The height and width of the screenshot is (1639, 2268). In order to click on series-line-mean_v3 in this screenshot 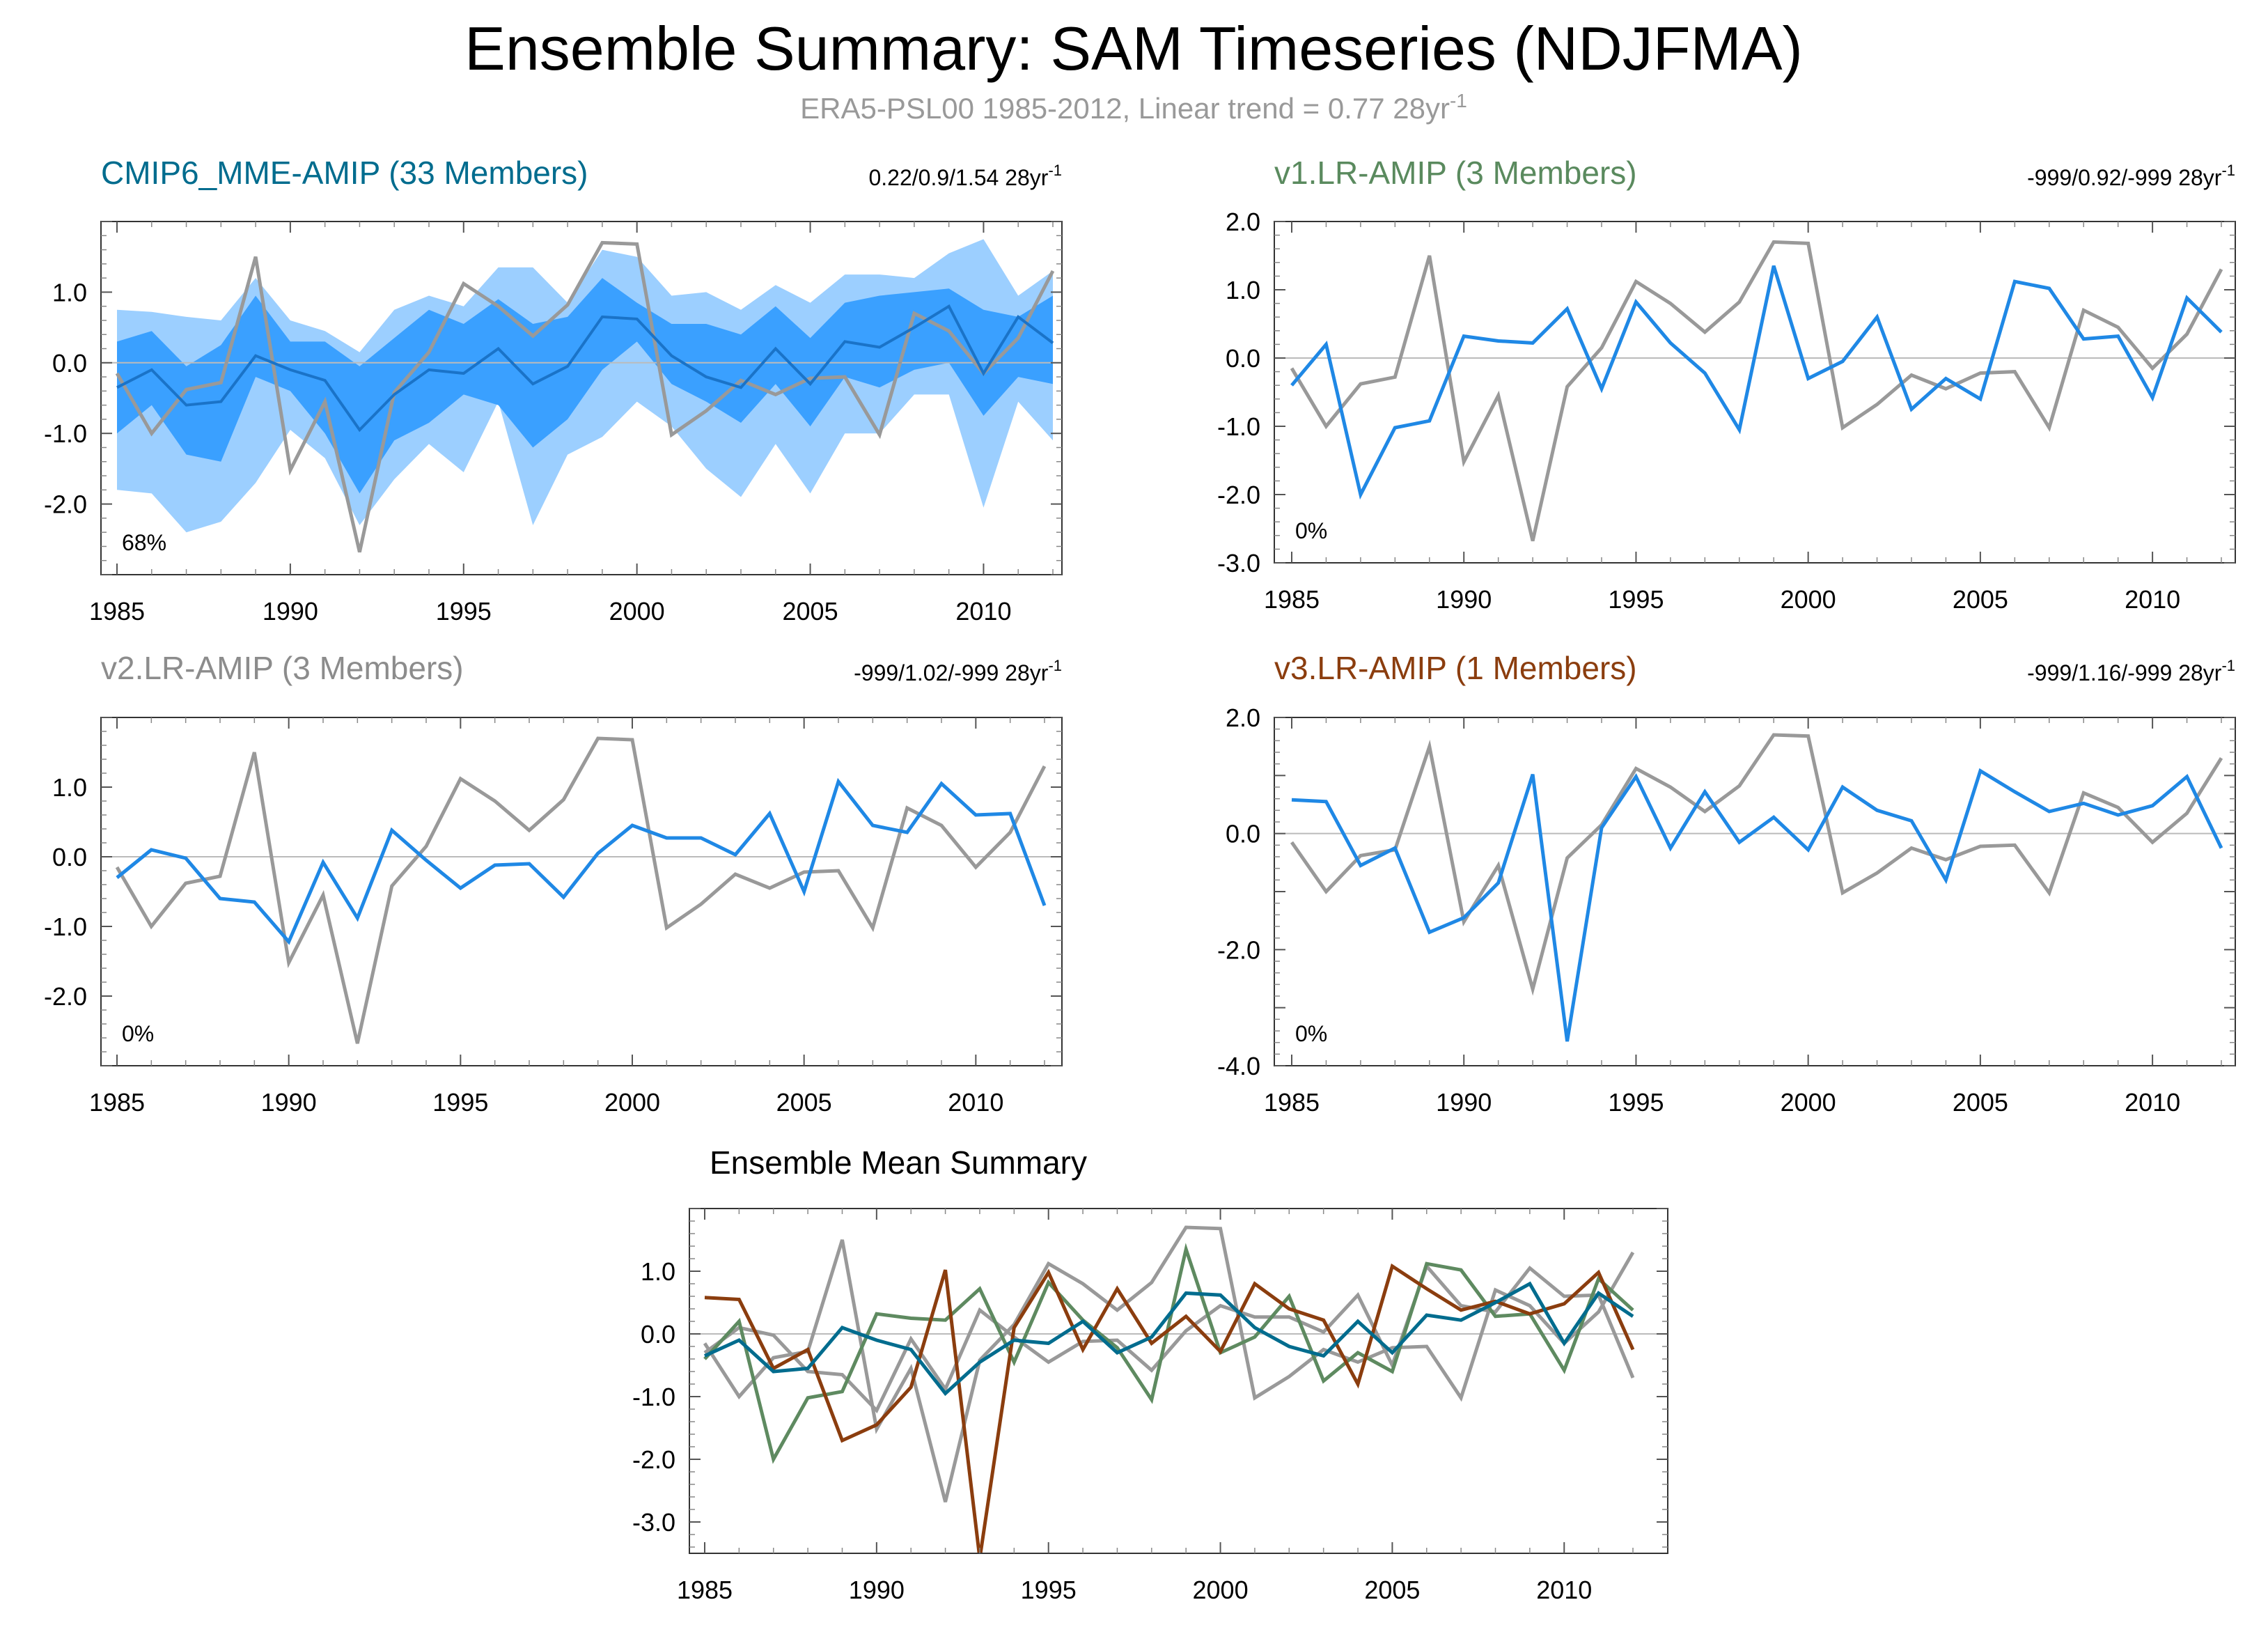, I will do `click(1169, 1408)`.